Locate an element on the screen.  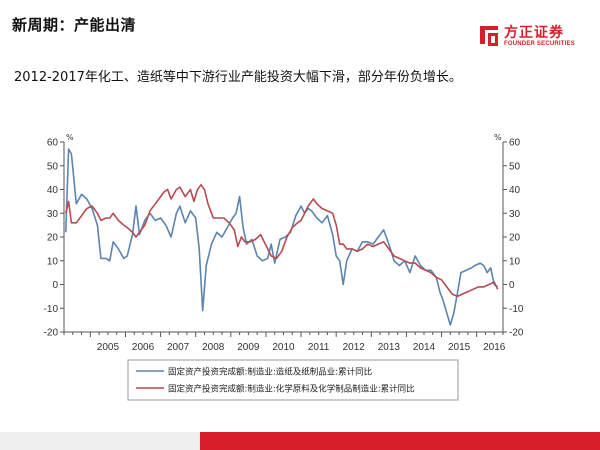
company-logo: 方正证券 FOUNDER SECURITIES is located at coordinates (534, 38).